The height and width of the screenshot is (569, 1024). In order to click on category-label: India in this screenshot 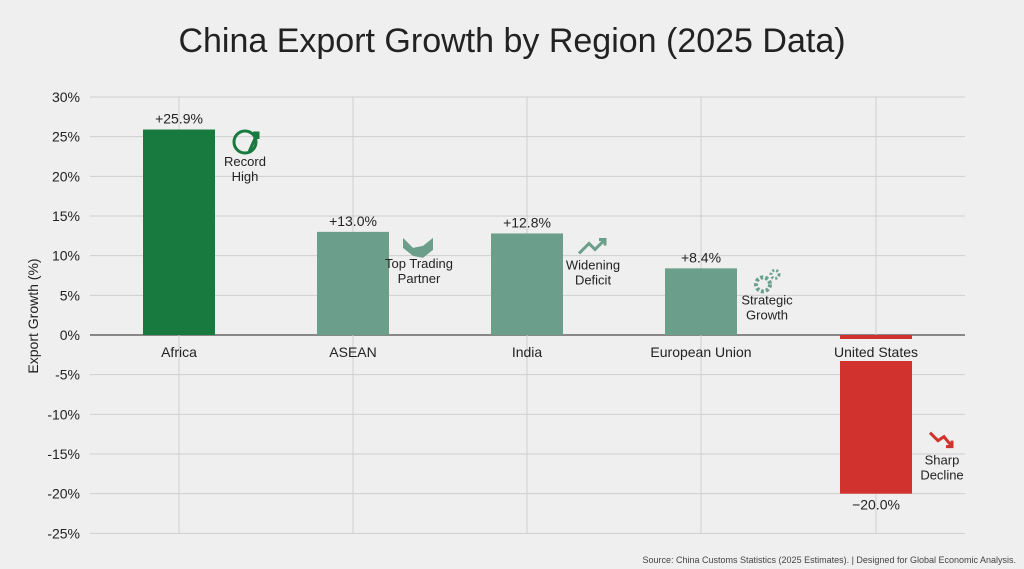, I will do `click(527, 352)`.